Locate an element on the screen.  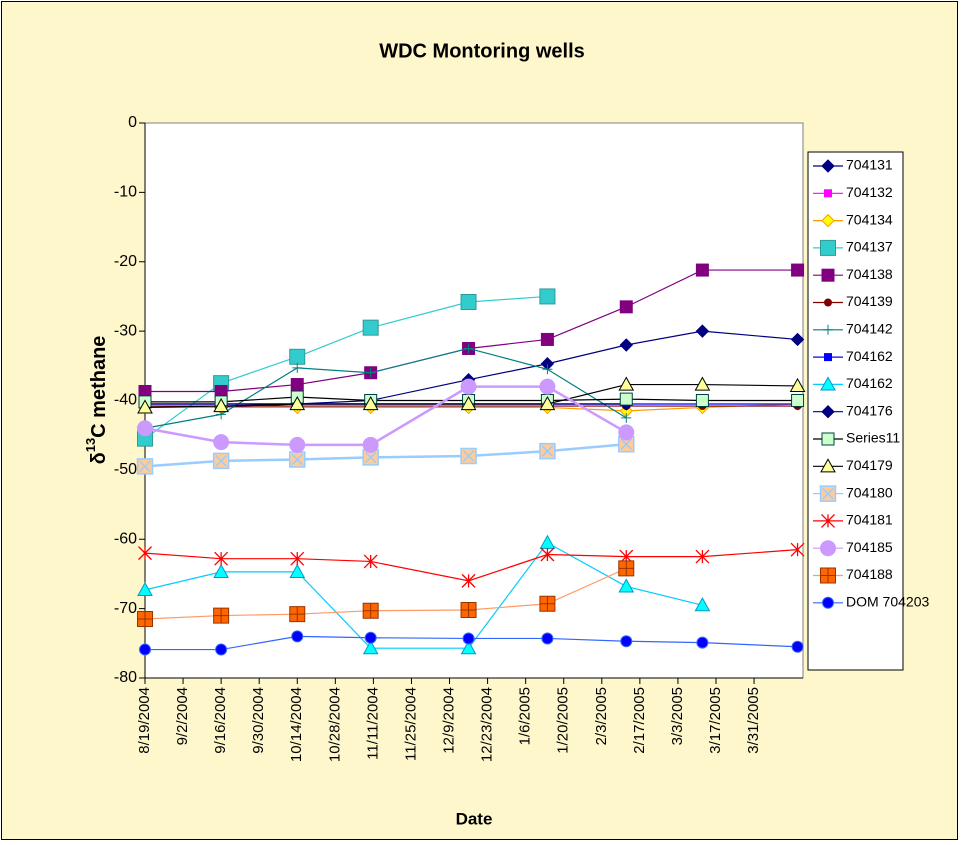
y-tick-label: -80 is located at coordinates (125, 677).